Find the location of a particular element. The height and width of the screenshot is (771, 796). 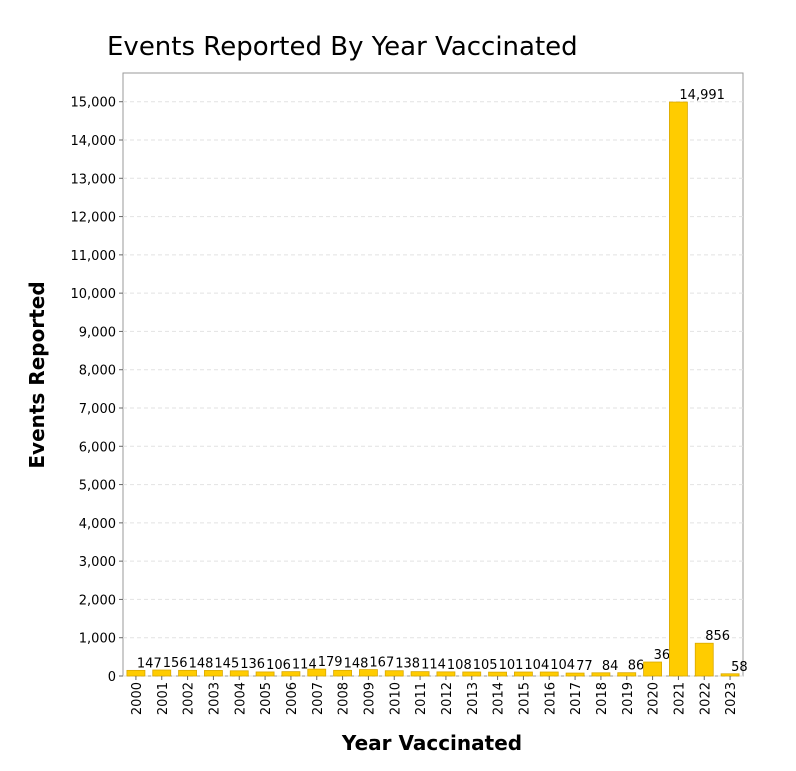

y-tick-label: 11,000 is located at coordinates (94, 256).